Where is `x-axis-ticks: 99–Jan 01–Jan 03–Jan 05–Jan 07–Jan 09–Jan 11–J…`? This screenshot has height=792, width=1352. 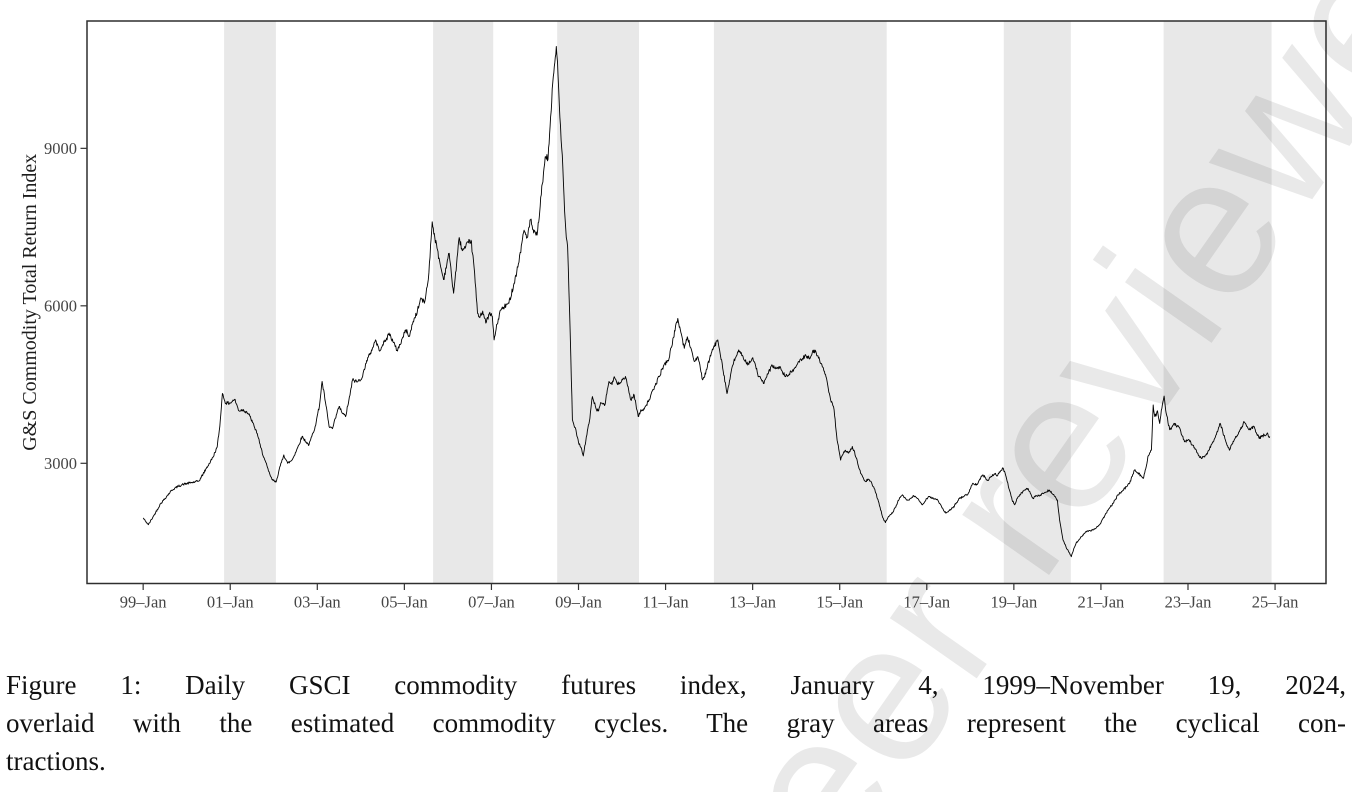 x-axis-ticks: 99–Jan 01–Jan 03–Jan 05–Jan 07–Jan 09–Jan 11–J… is located at coordinates (709, 597).